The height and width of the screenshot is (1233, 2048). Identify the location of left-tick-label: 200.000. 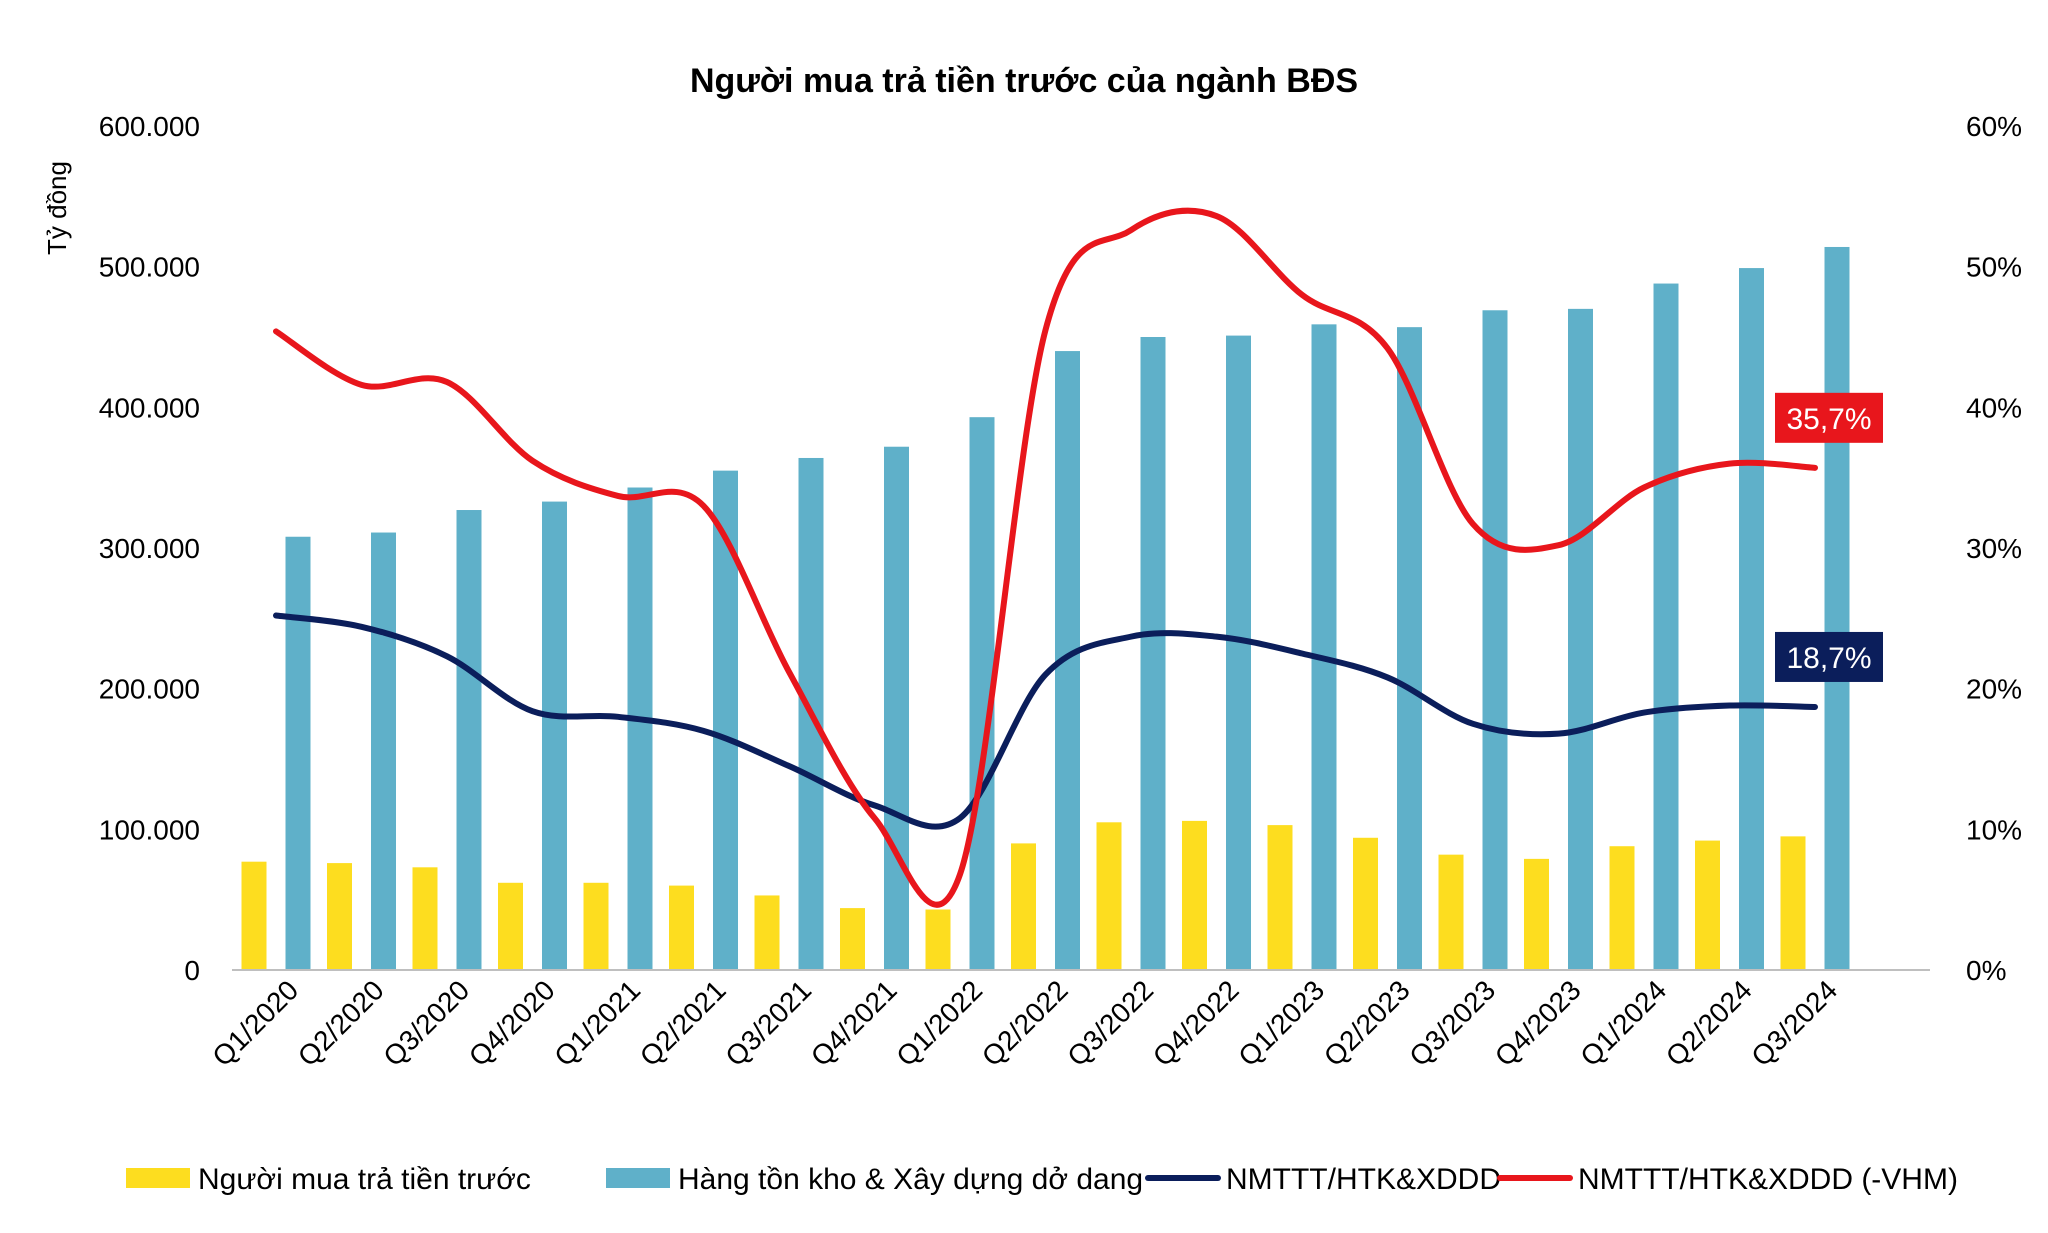
(149, 689).